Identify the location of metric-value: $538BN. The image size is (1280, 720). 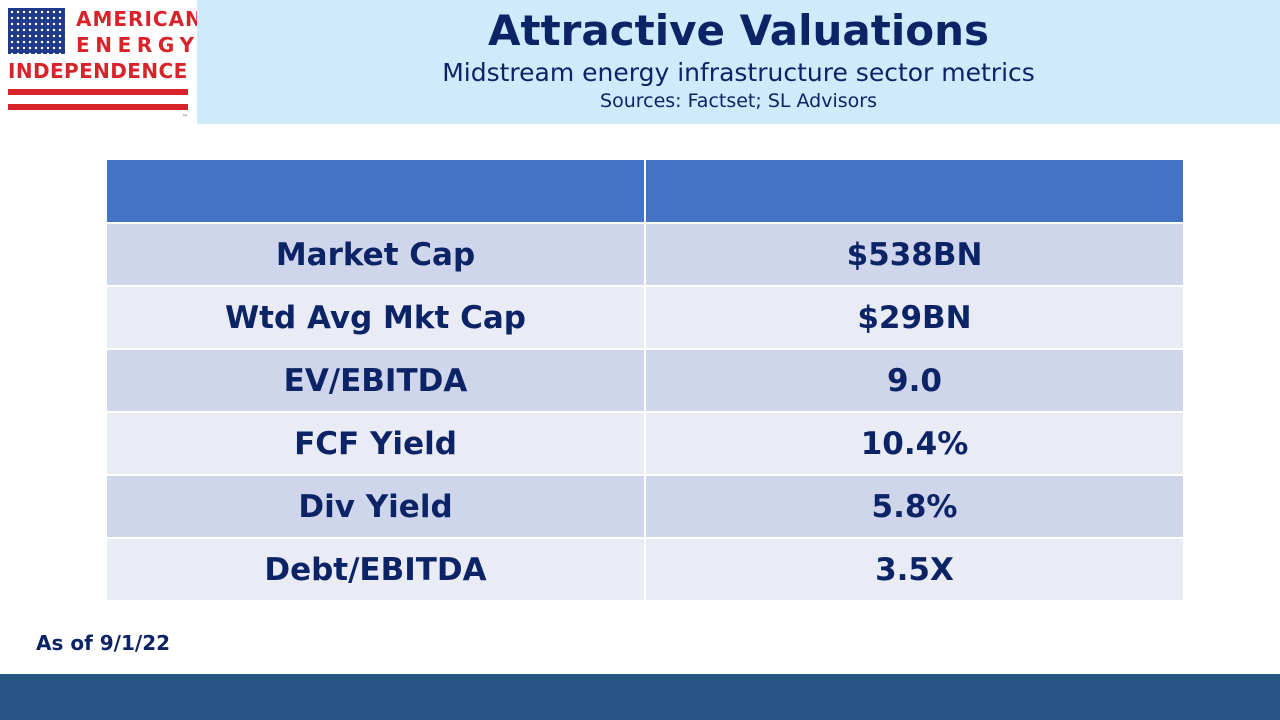
(914, 254).